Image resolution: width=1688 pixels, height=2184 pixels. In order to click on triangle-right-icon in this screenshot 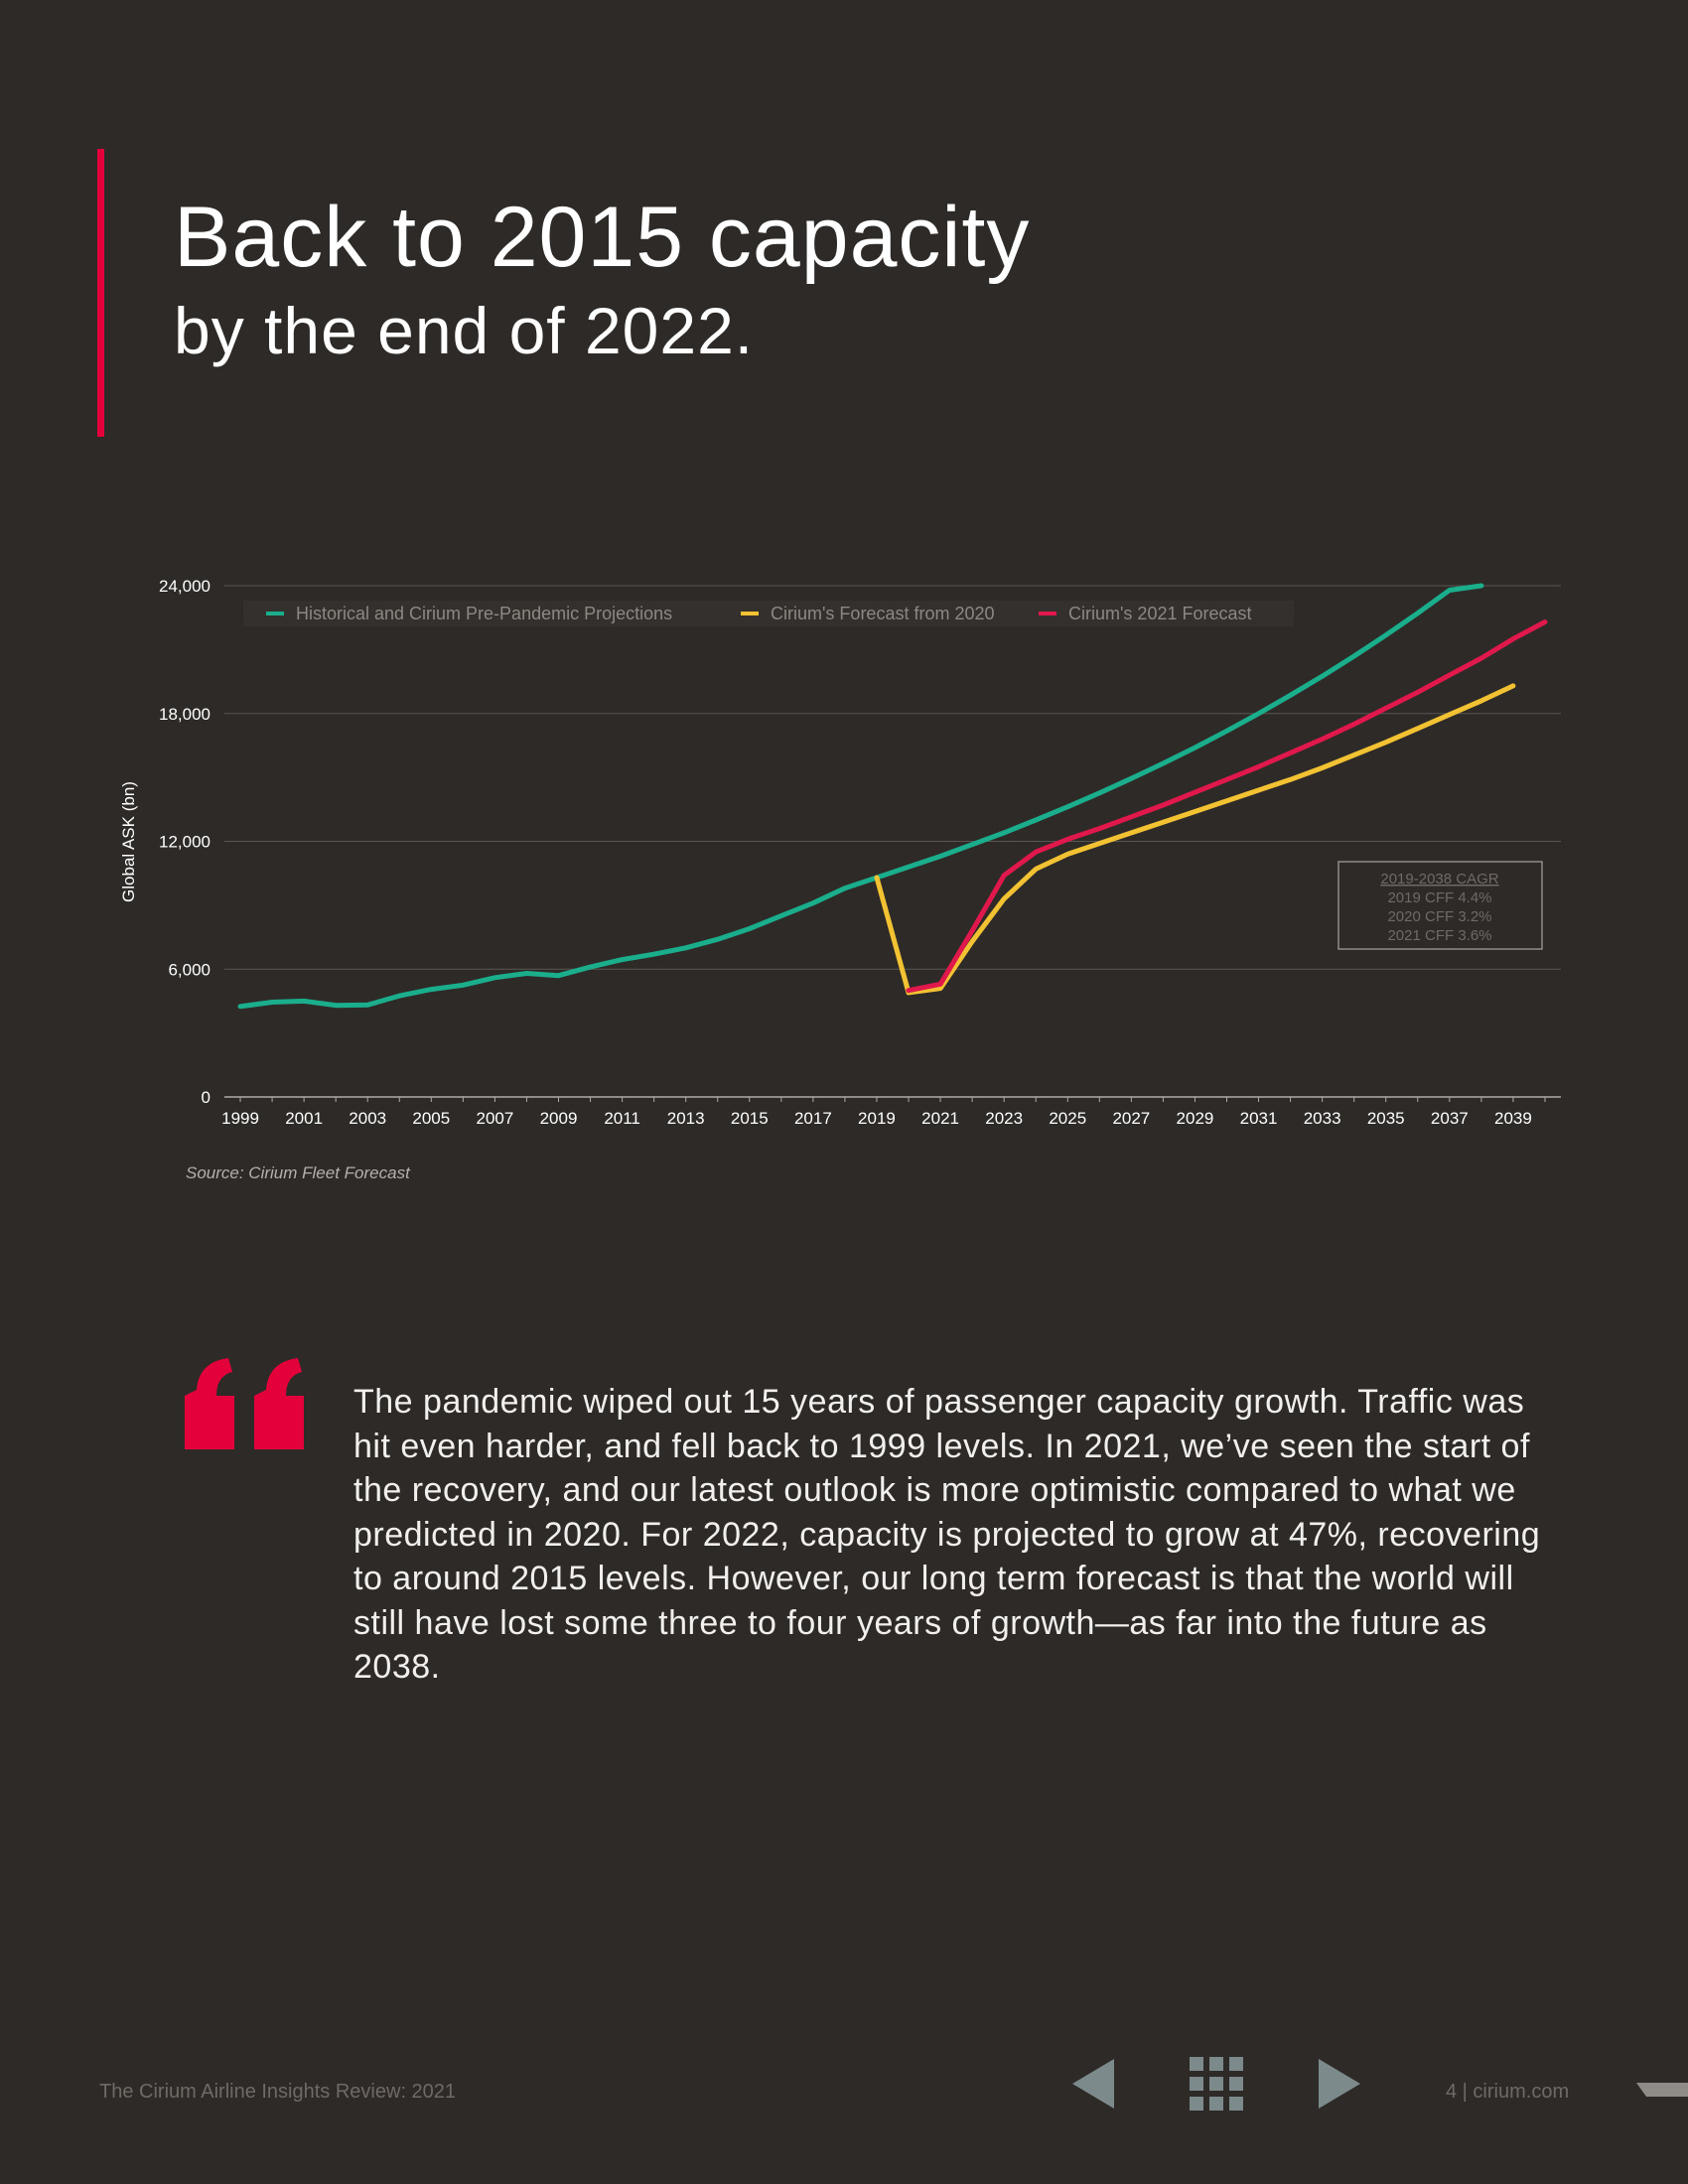, I will do `click(1339, 2084)`.